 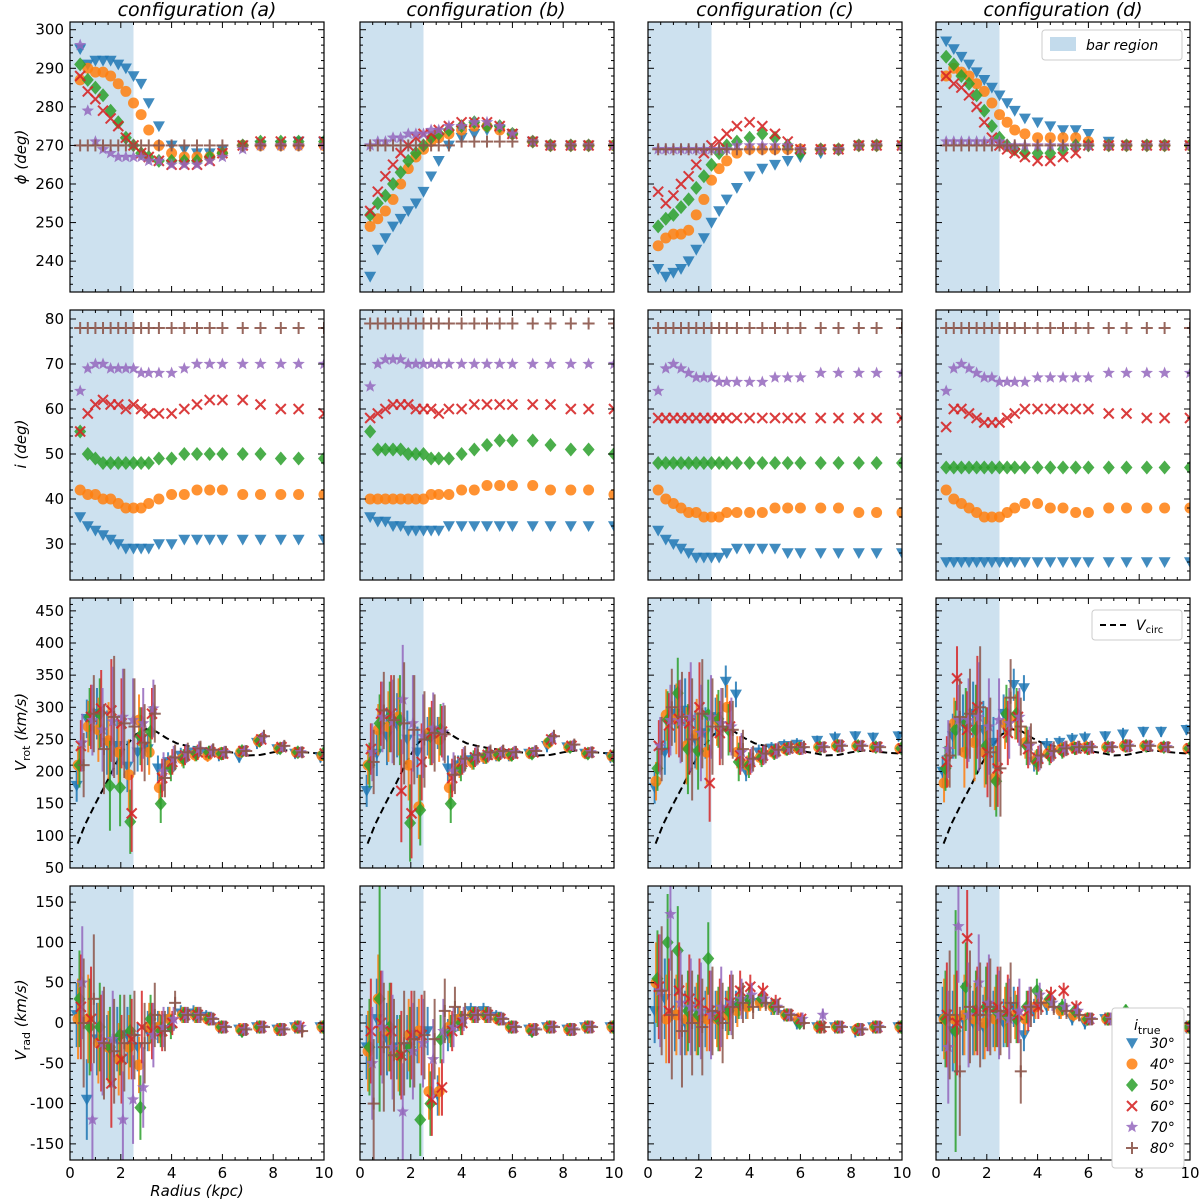 I want to click on series-70deg, so click(x=490, y=1065).